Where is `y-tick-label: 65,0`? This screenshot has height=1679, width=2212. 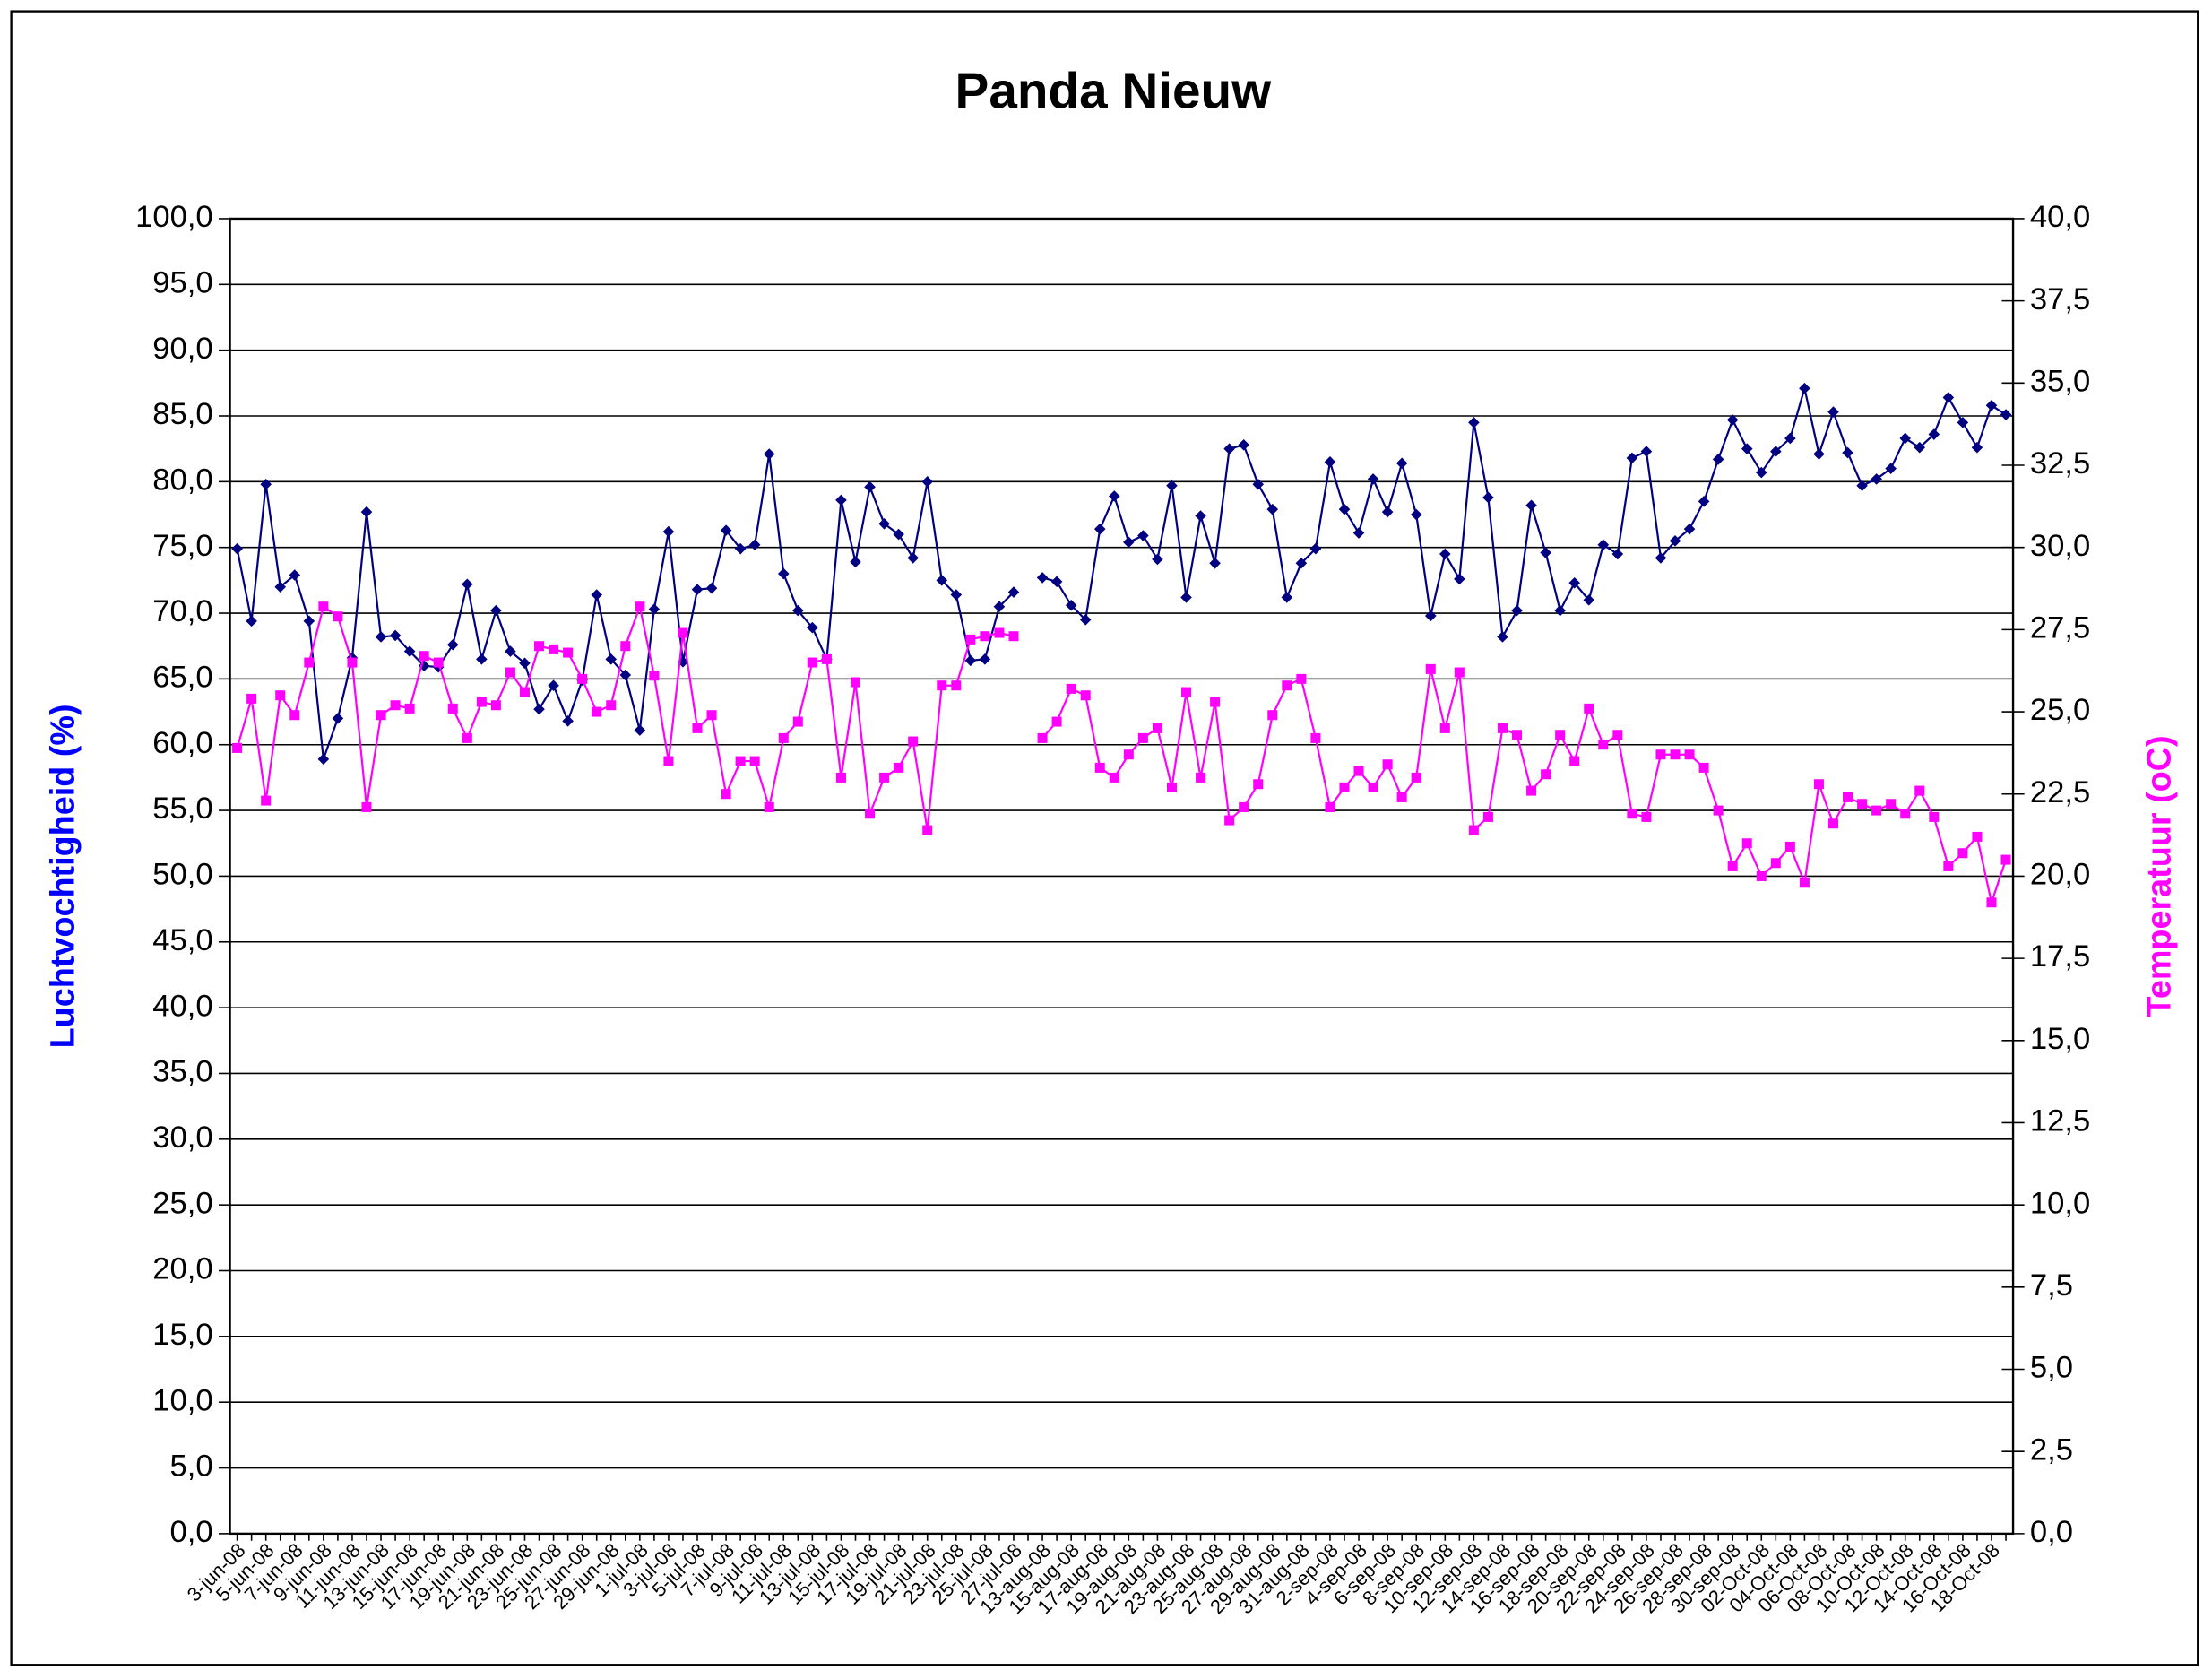 y-tick-label: 65,0 is located at coordinates (182, 678).